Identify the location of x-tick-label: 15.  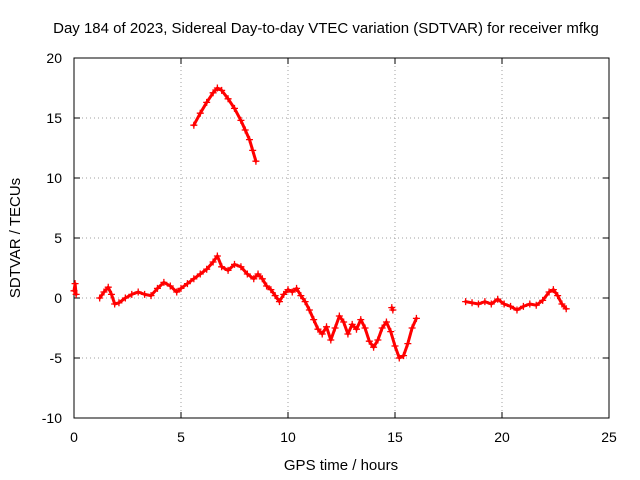
(395, 437).